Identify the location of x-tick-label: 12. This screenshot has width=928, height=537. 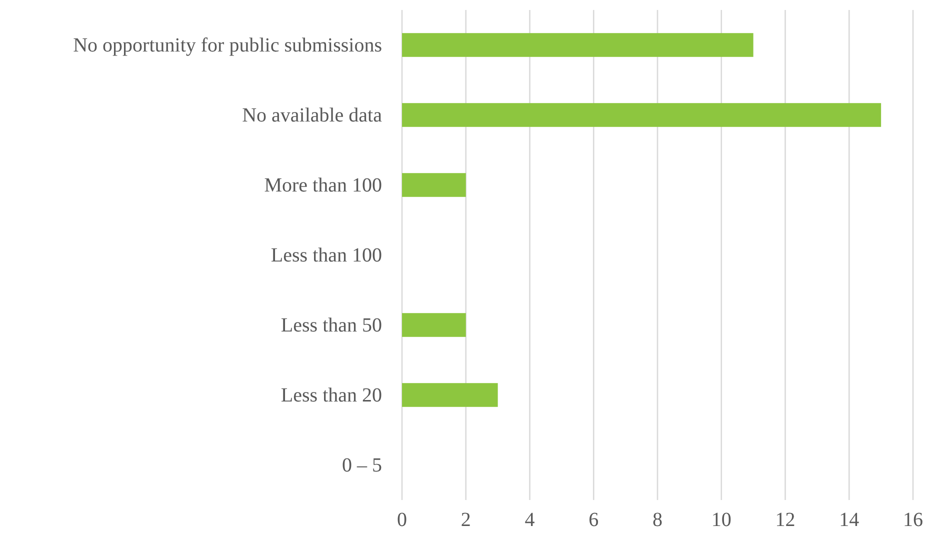
(785, 520).